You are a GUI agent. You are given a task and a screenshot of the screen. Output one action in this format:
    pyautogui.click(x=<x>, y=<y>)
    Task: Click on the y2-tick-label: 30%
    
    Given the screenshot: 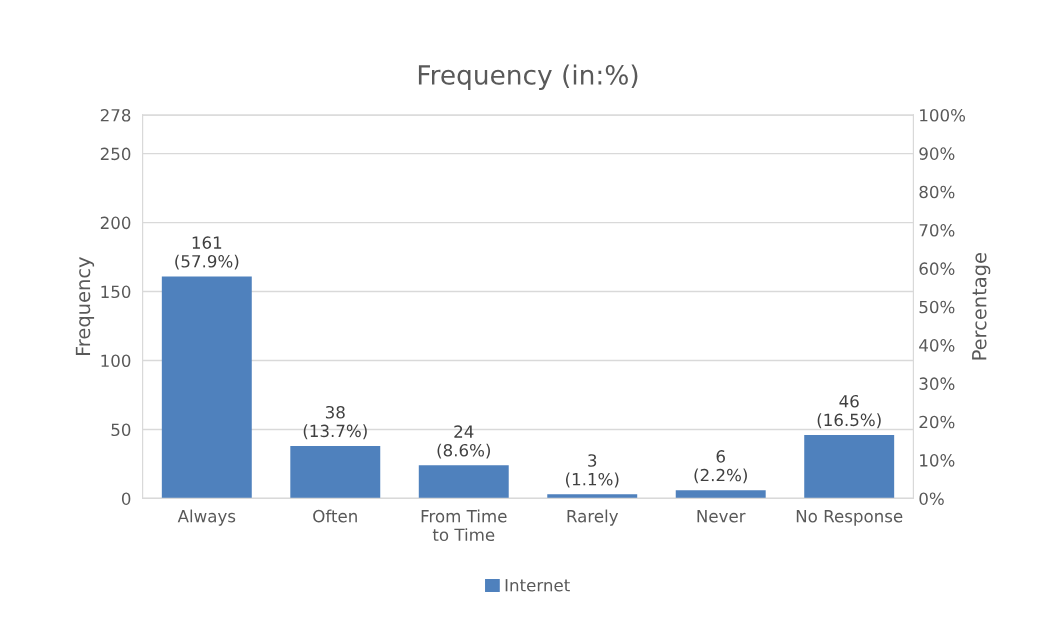 What is the action you would take?
    pyautogui.click(x=937, y=383)
    